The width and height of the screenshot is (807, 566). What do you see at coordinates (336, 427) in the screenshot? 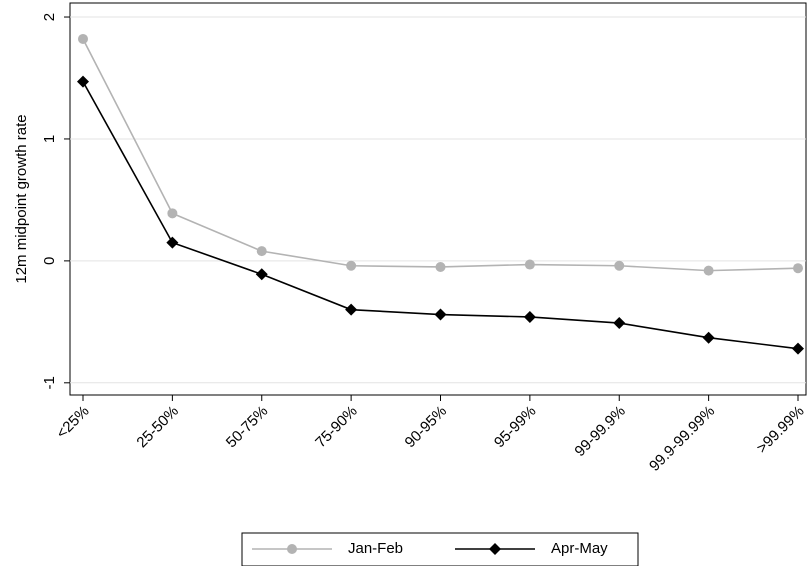
I see `x-tick-label: 75-90%` at bounding box center [336, 427].